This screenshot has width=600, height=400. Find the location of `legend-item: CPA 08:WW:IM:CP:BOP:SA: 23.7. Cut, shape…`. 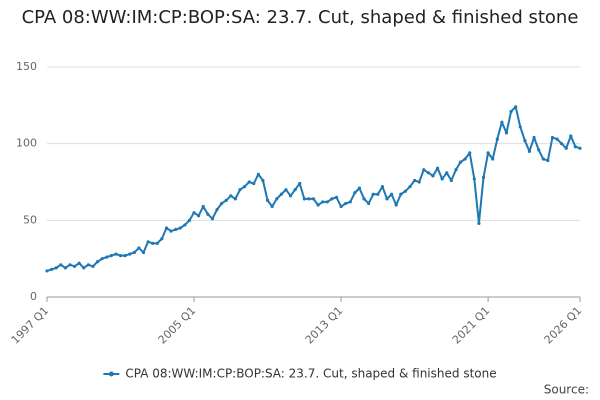

legend-item: CPA 08:WW:IM:CP:BOP:SA: 23.7. Cut, shape… is located at coordinates (300, 374).